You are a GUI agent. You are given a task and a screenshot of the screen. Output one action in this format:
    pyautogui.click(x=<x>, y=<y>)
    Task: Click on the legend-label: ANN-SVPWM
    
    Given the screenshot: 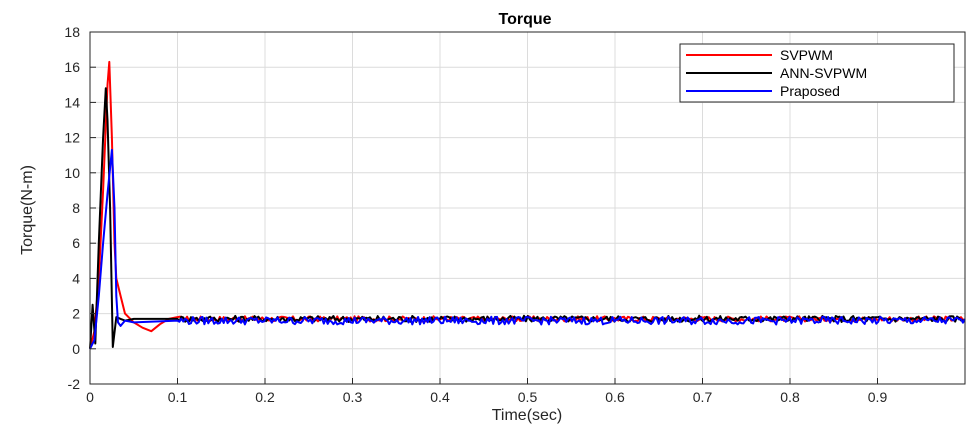 What is the action you would take?
    pyautogui.click(x=823, y=73)
    